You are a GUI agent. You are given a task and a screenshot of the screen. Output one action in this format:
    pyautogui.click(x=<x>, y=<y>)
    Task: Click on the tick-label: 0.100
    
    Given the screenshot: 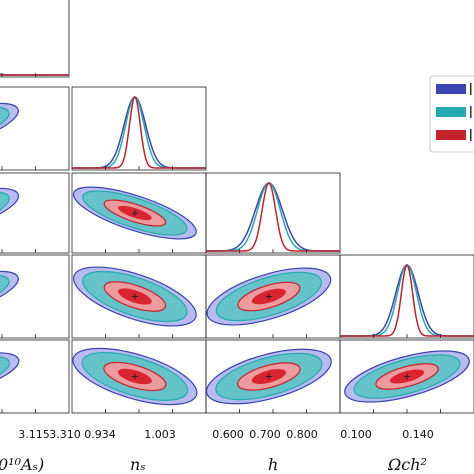 What is the action you would take?
    pyautogui.click(x=356, y=434)
    